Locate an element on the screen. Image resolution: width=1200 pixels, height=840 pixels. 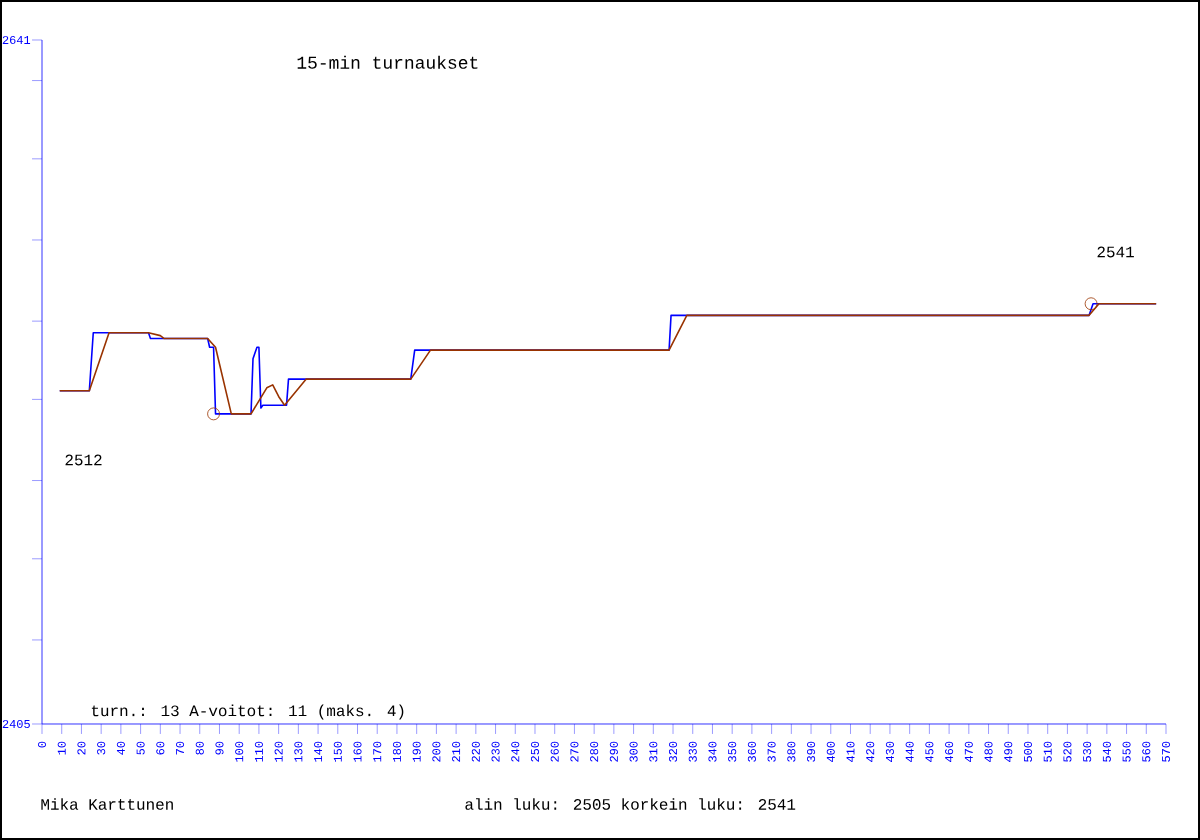
text: 15-min turnaukset is located at coordinates (387, 62).